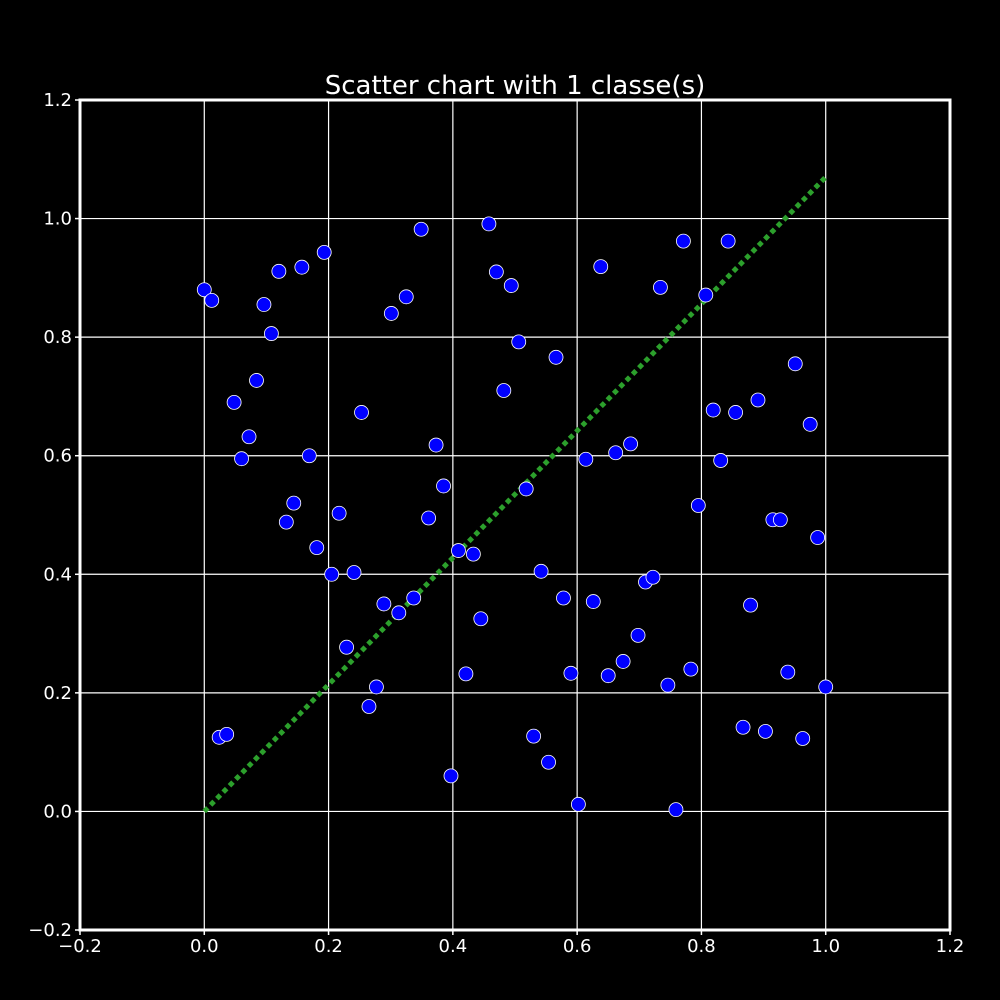  Describe the element at coordinates (453, 946) in the screenshot. I see `x-tick-label: 0.4` at that location.